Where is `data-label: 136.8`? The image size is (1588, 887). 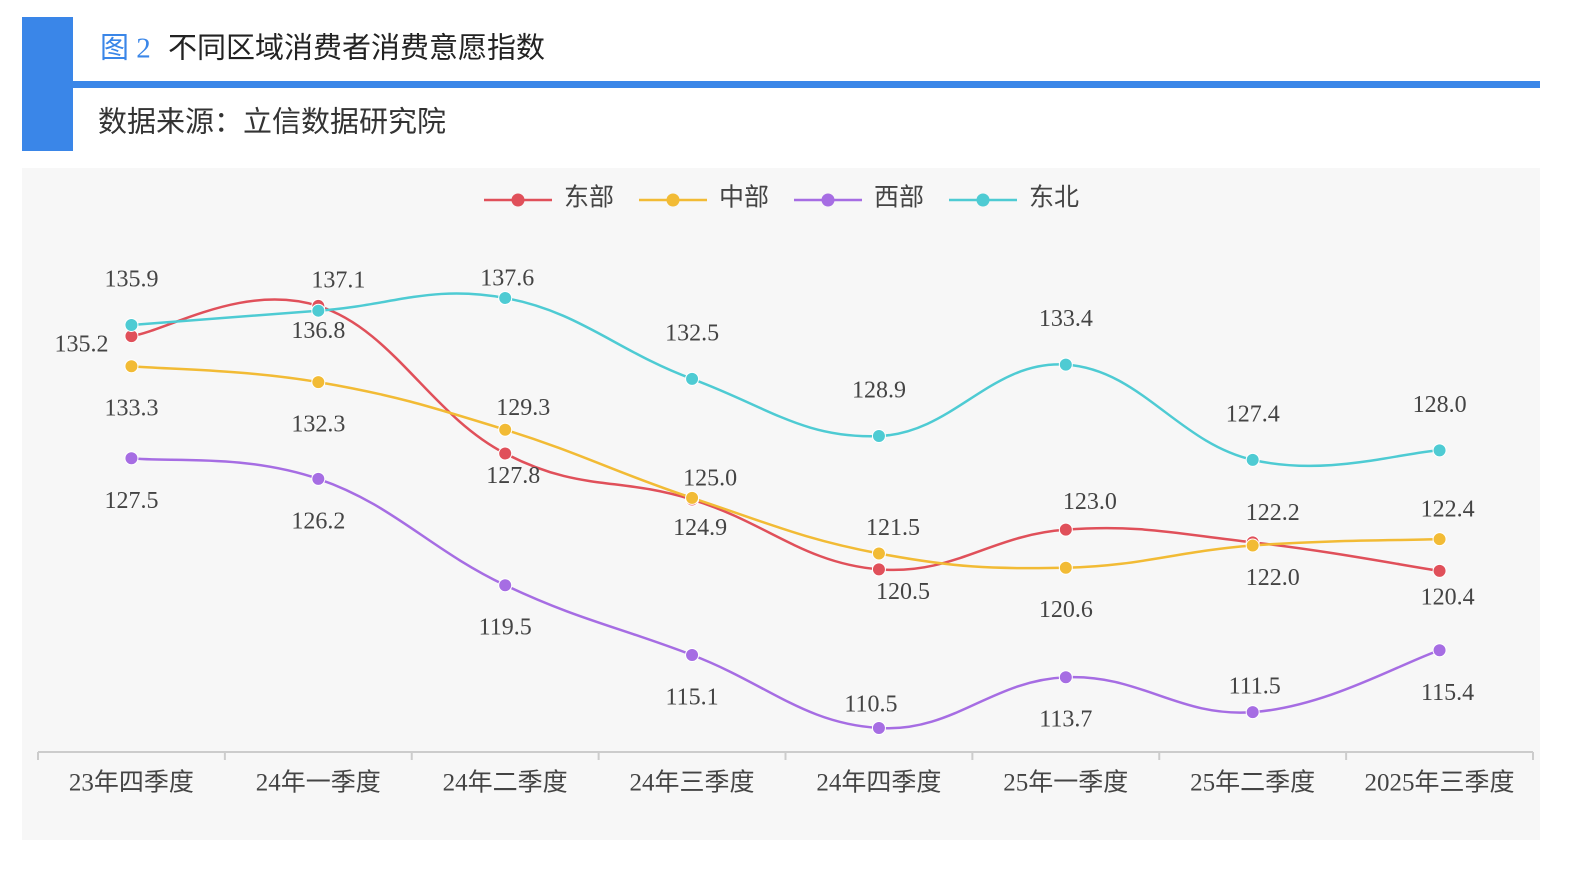
data-label: 136.8 is located at coordinates (318, 331).